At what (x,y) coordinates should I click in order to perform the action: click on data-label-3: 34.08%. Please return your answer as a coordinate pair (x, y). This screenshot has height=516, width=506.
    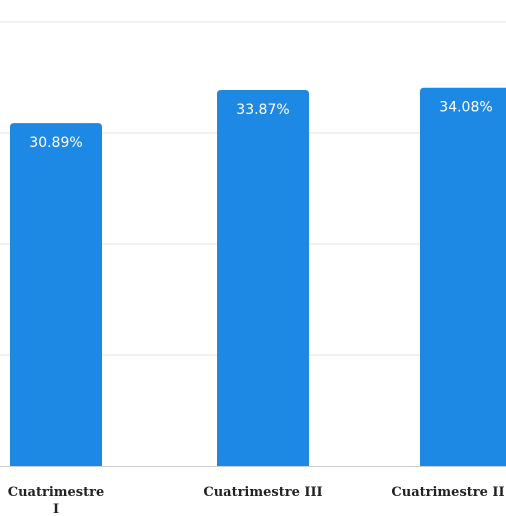
    Looking at the image, I should click on (465, 108).